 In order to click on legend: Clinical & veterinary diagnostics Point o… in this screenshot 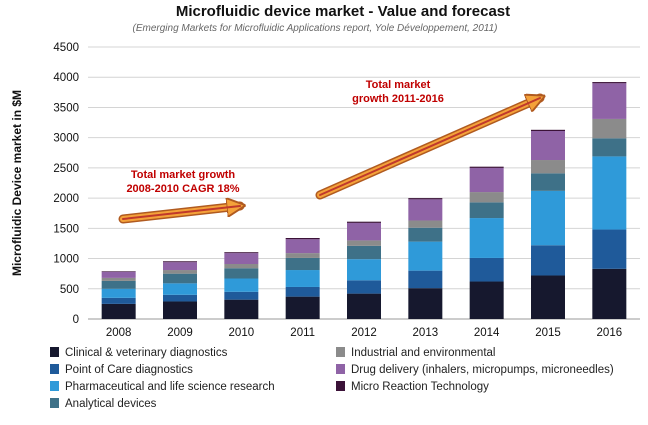, I will do `click(332, 378)`.